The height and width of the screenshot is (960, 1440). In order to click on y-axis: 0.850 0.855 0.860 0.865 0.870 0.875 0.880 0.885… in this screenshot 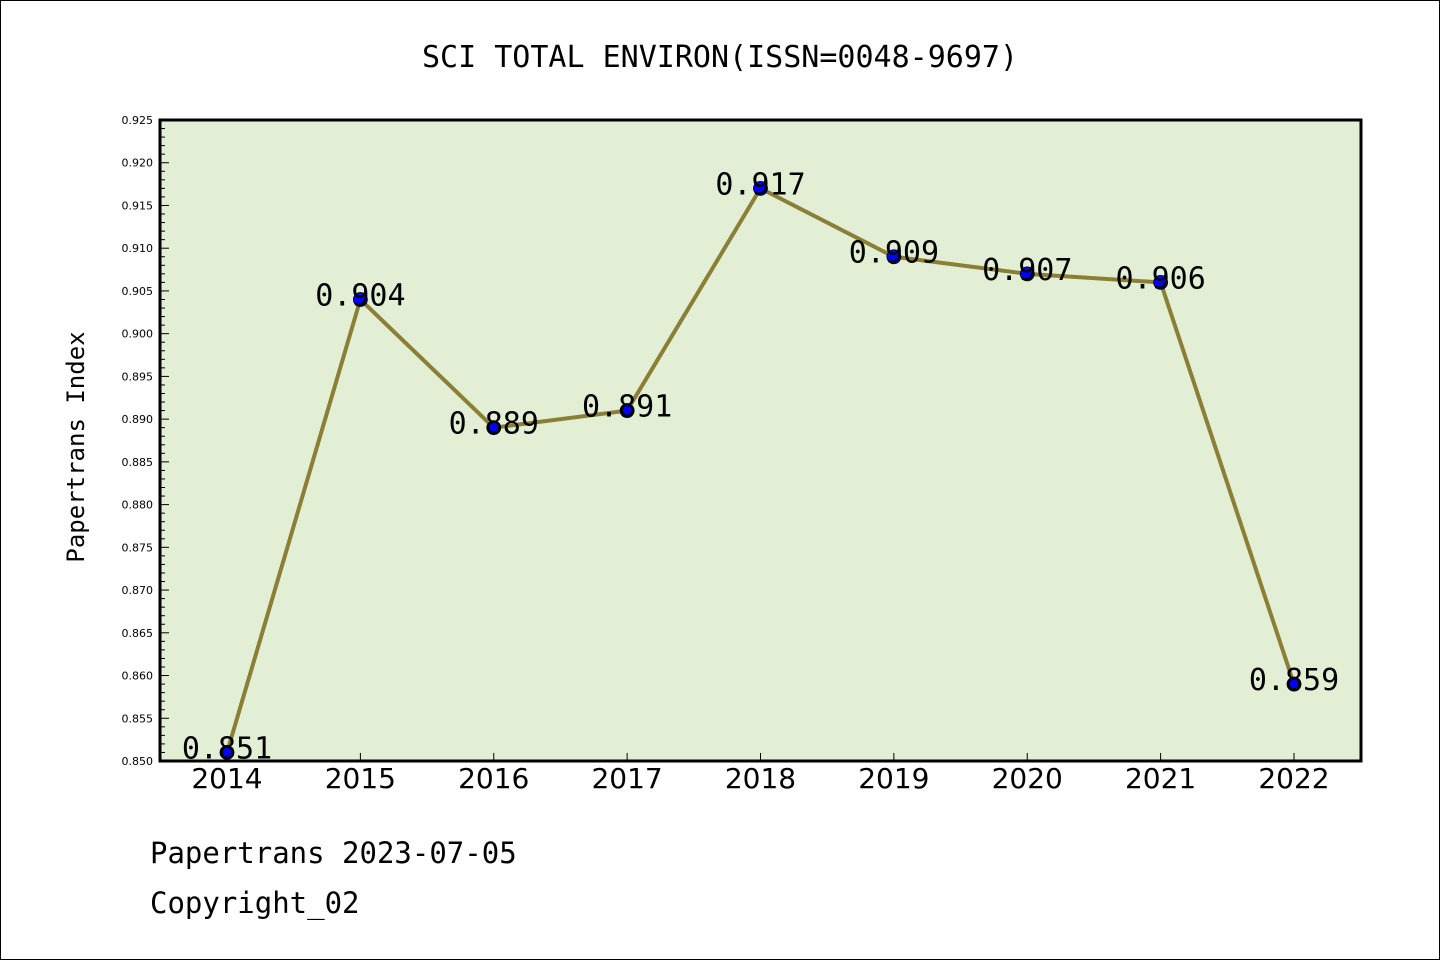, I will do `click(145, 441)`.